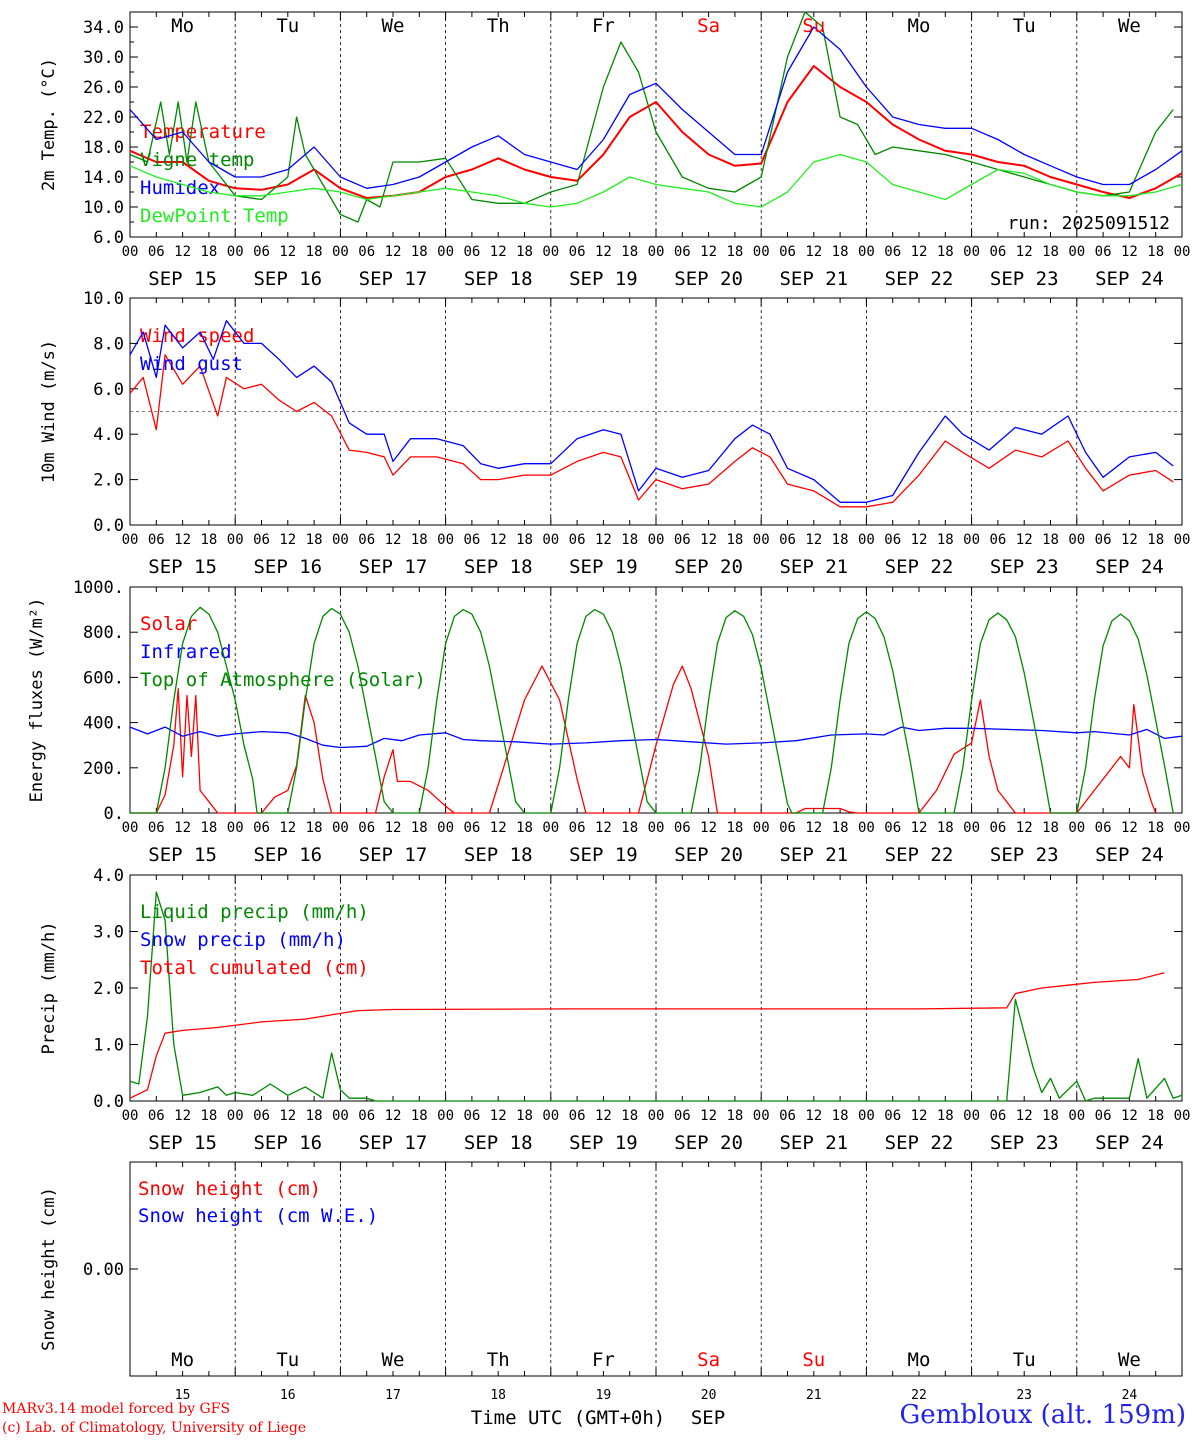 The height and width of the screenshot is (1440, 1194). I want to click on panel-1-y-tick-label: 34.0, so click(103, 28).